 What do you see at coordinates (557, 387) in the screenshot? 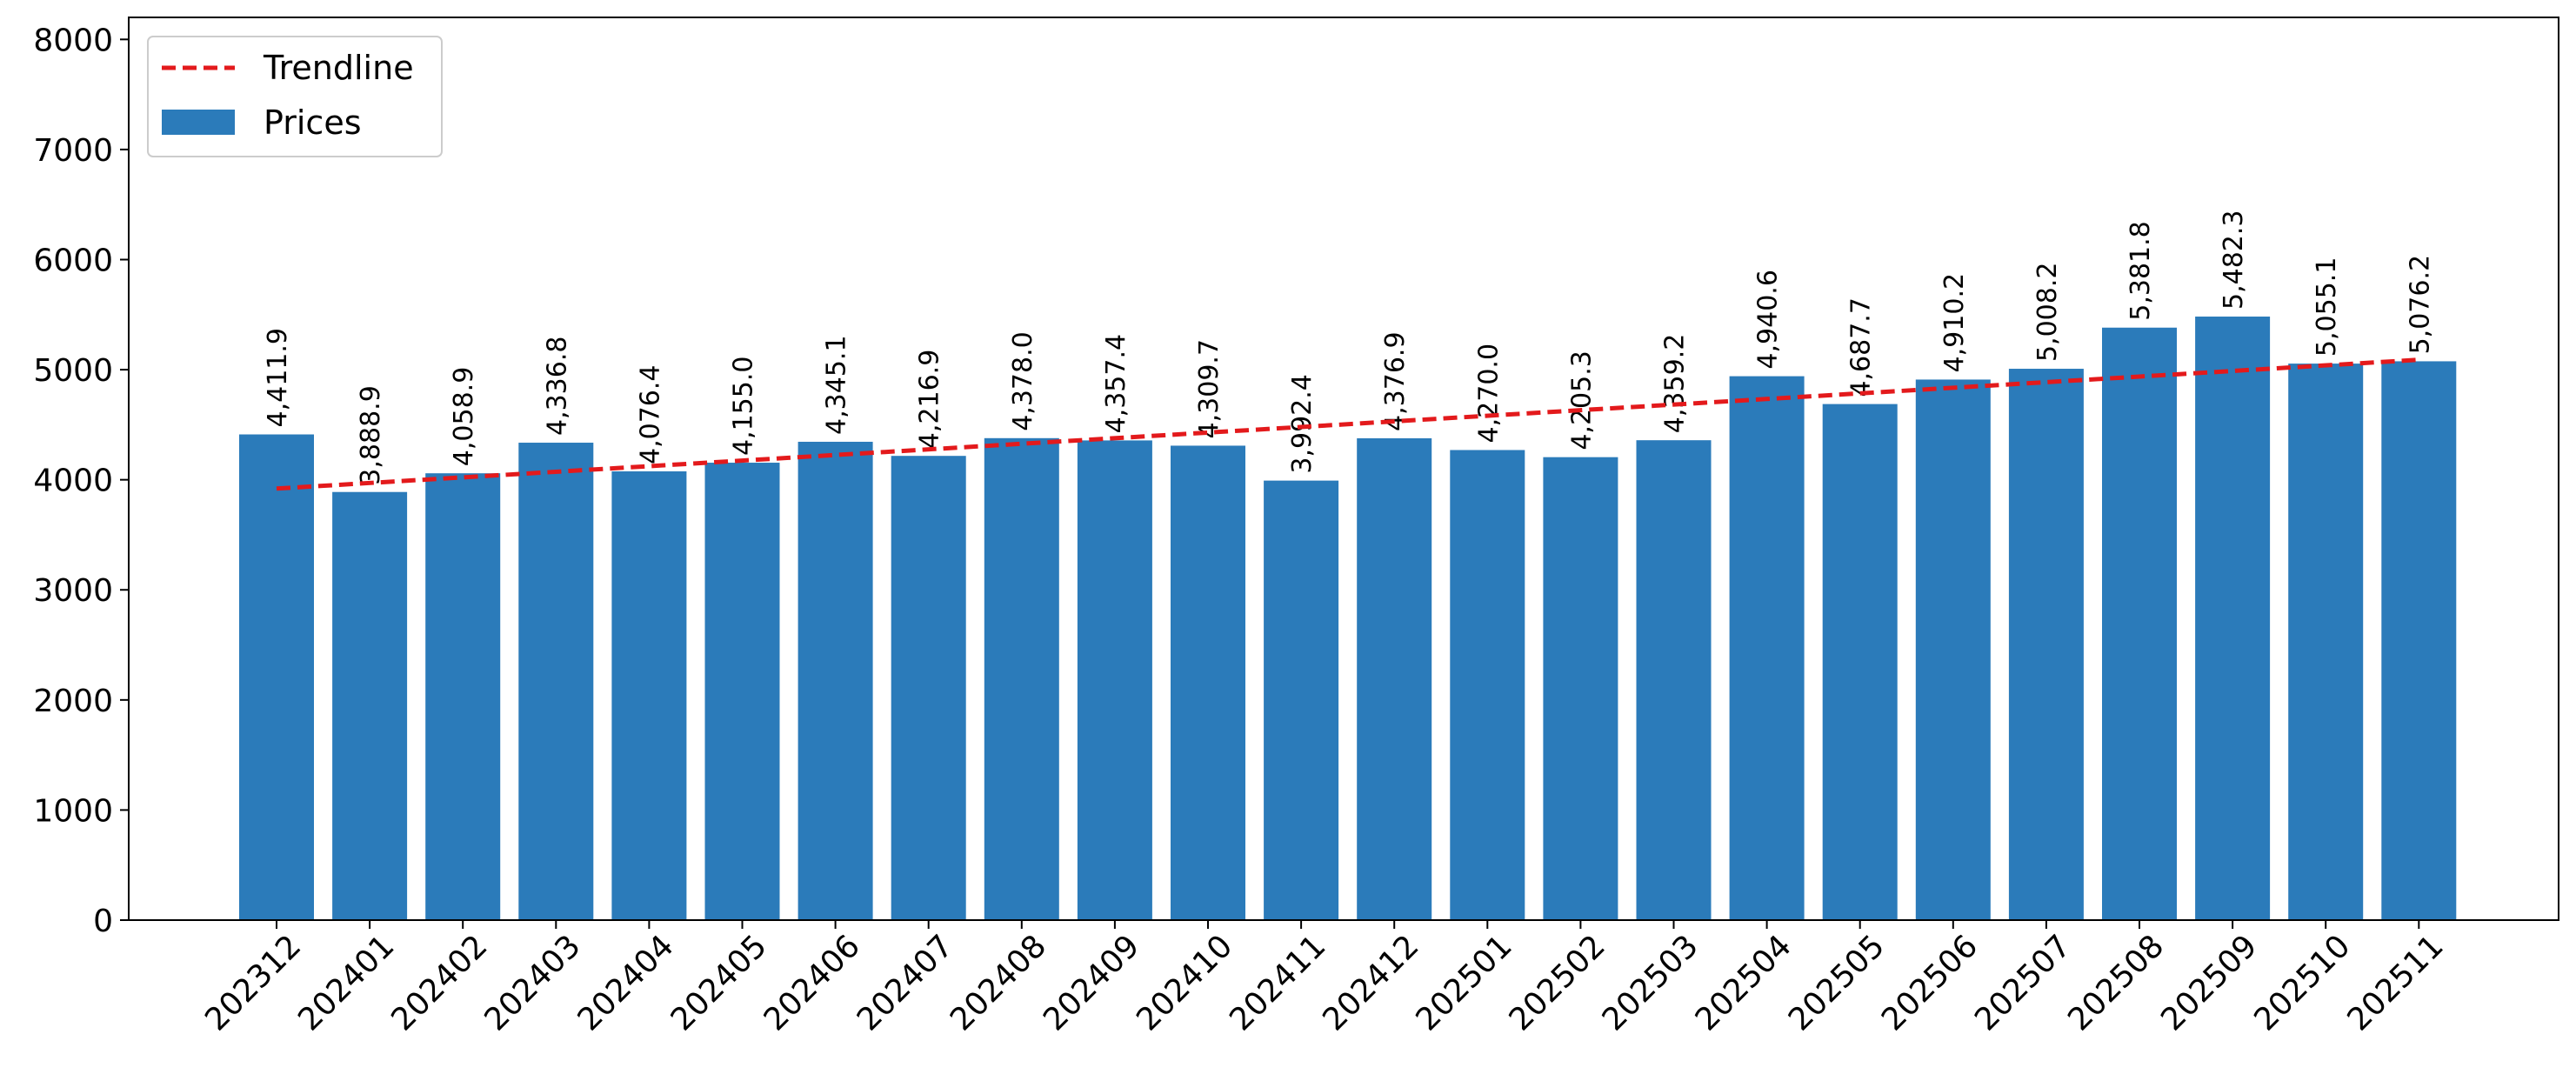
I see `bar-value-label: 4,336.8` at bounding box center [557, 387].